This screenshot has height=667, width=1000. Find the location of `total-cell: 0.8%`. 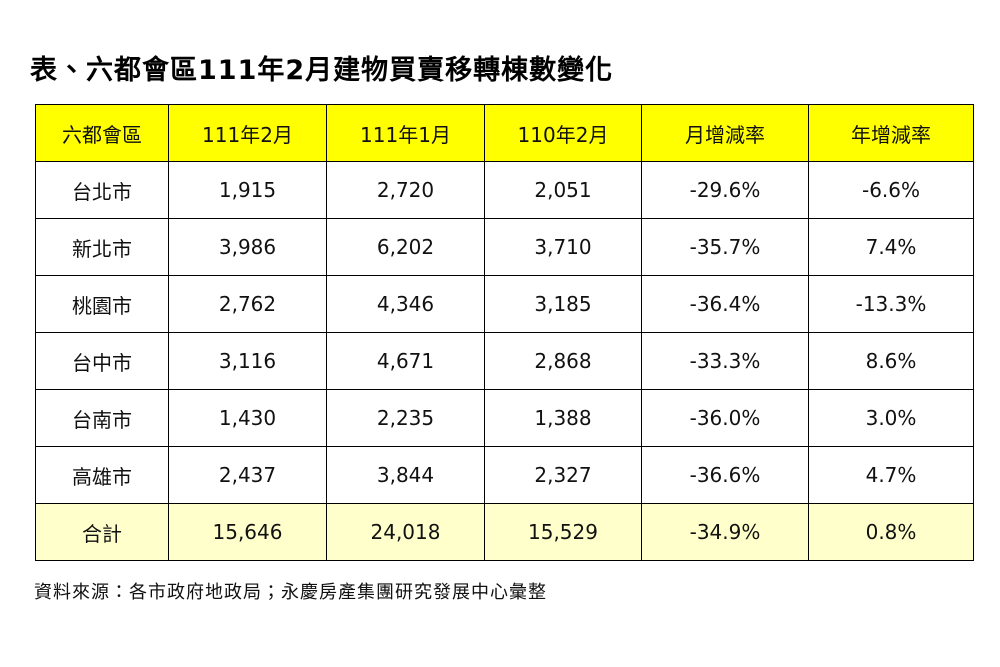

total-cell: 0.8% is located at coordinates (891, 532).